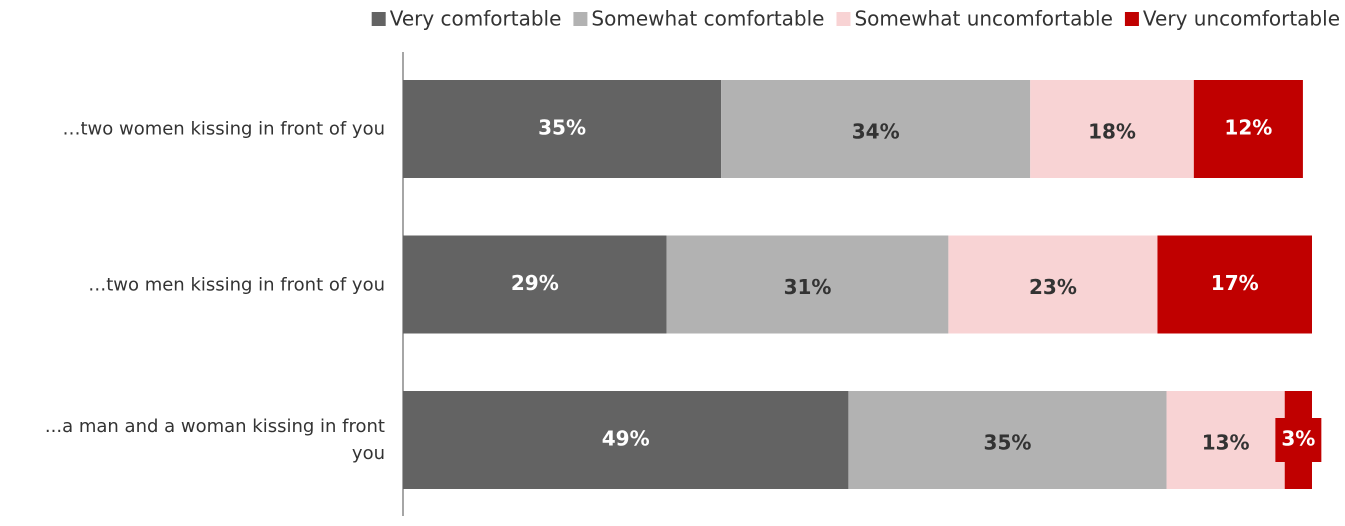 The image size is (1345, 526). I want to click on data-label-background, so click(1298, 440).